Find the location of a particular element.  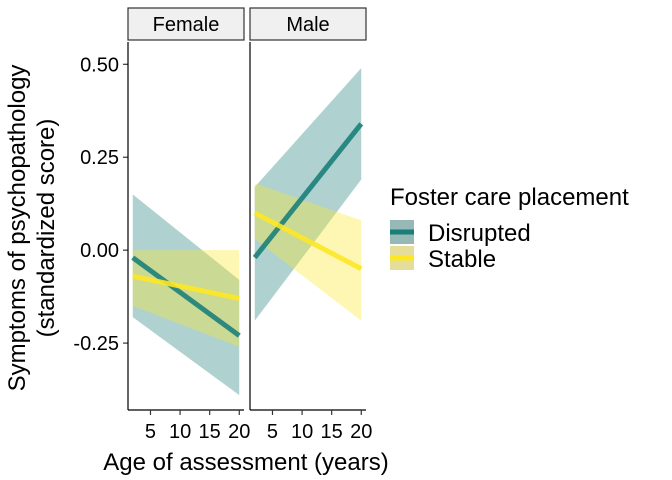

y-tick-label: 0.25 is located at coordinates (99, 158).